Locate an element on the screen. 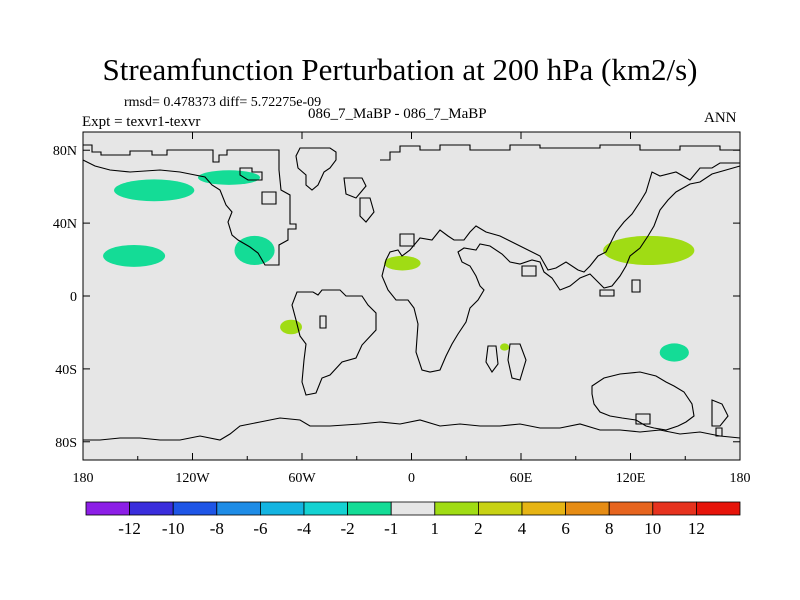 The height and width of the screenshot is (600, 800). case-text: 086_7_MaBP - 086_7_MaBP is located at coordinates (397, 114).